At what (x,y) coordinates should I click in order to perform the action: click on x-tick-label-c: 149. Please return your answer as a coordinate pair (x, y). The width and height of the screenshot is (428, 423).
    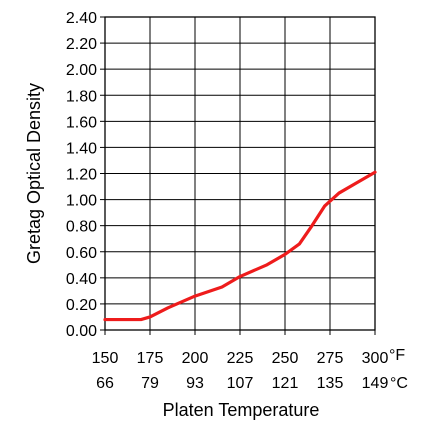
    Looking at the image, I should click on (375, 383).